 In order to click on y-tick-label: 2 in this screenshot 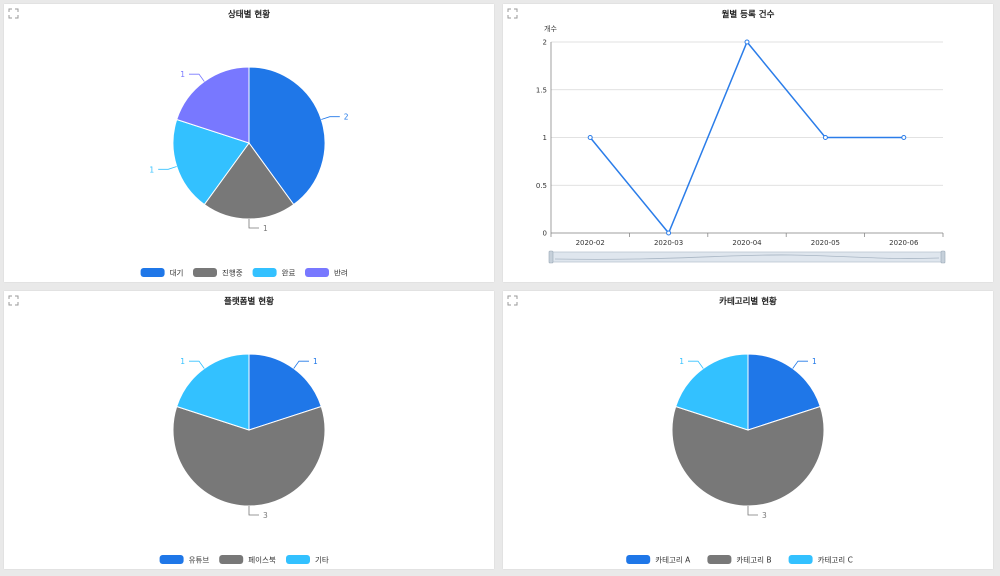, I will do `click(545, 43)`.